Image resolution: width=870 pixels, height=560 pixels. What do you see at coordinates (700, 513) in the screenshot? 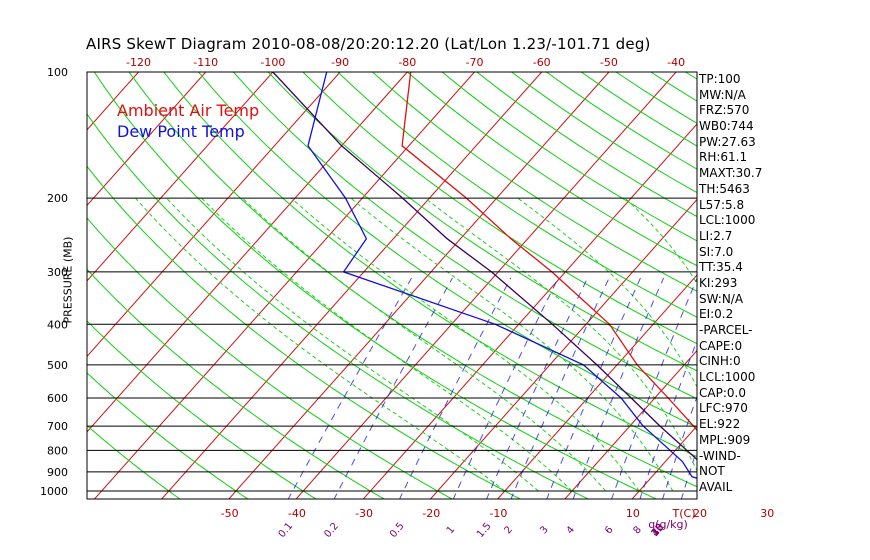
I see `bottom-temp-tick-label: 20` at bounding box center [700, 513].